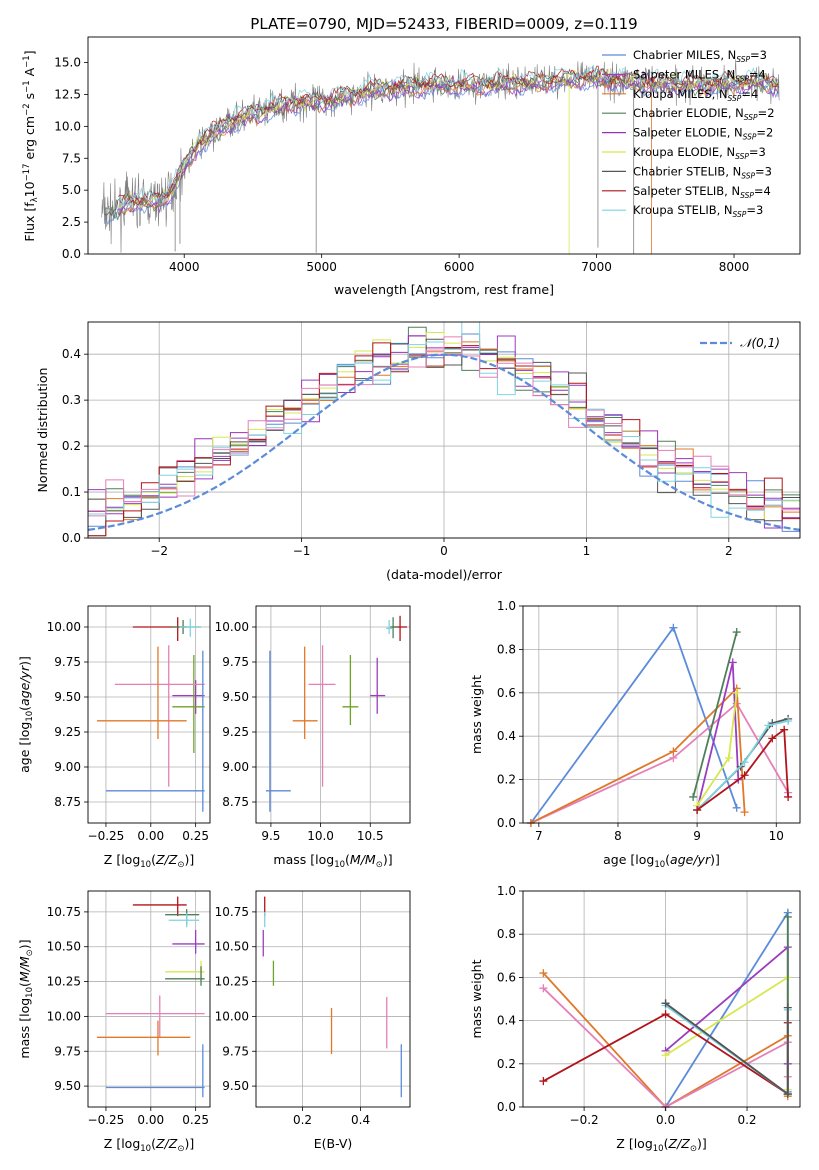 The width and height of the screenshot is (819, 1170). What do you see at coordinates (506, 606) in the screenshot?
I see `y-tick-label: 1.0` at bounding box center [506, 606].